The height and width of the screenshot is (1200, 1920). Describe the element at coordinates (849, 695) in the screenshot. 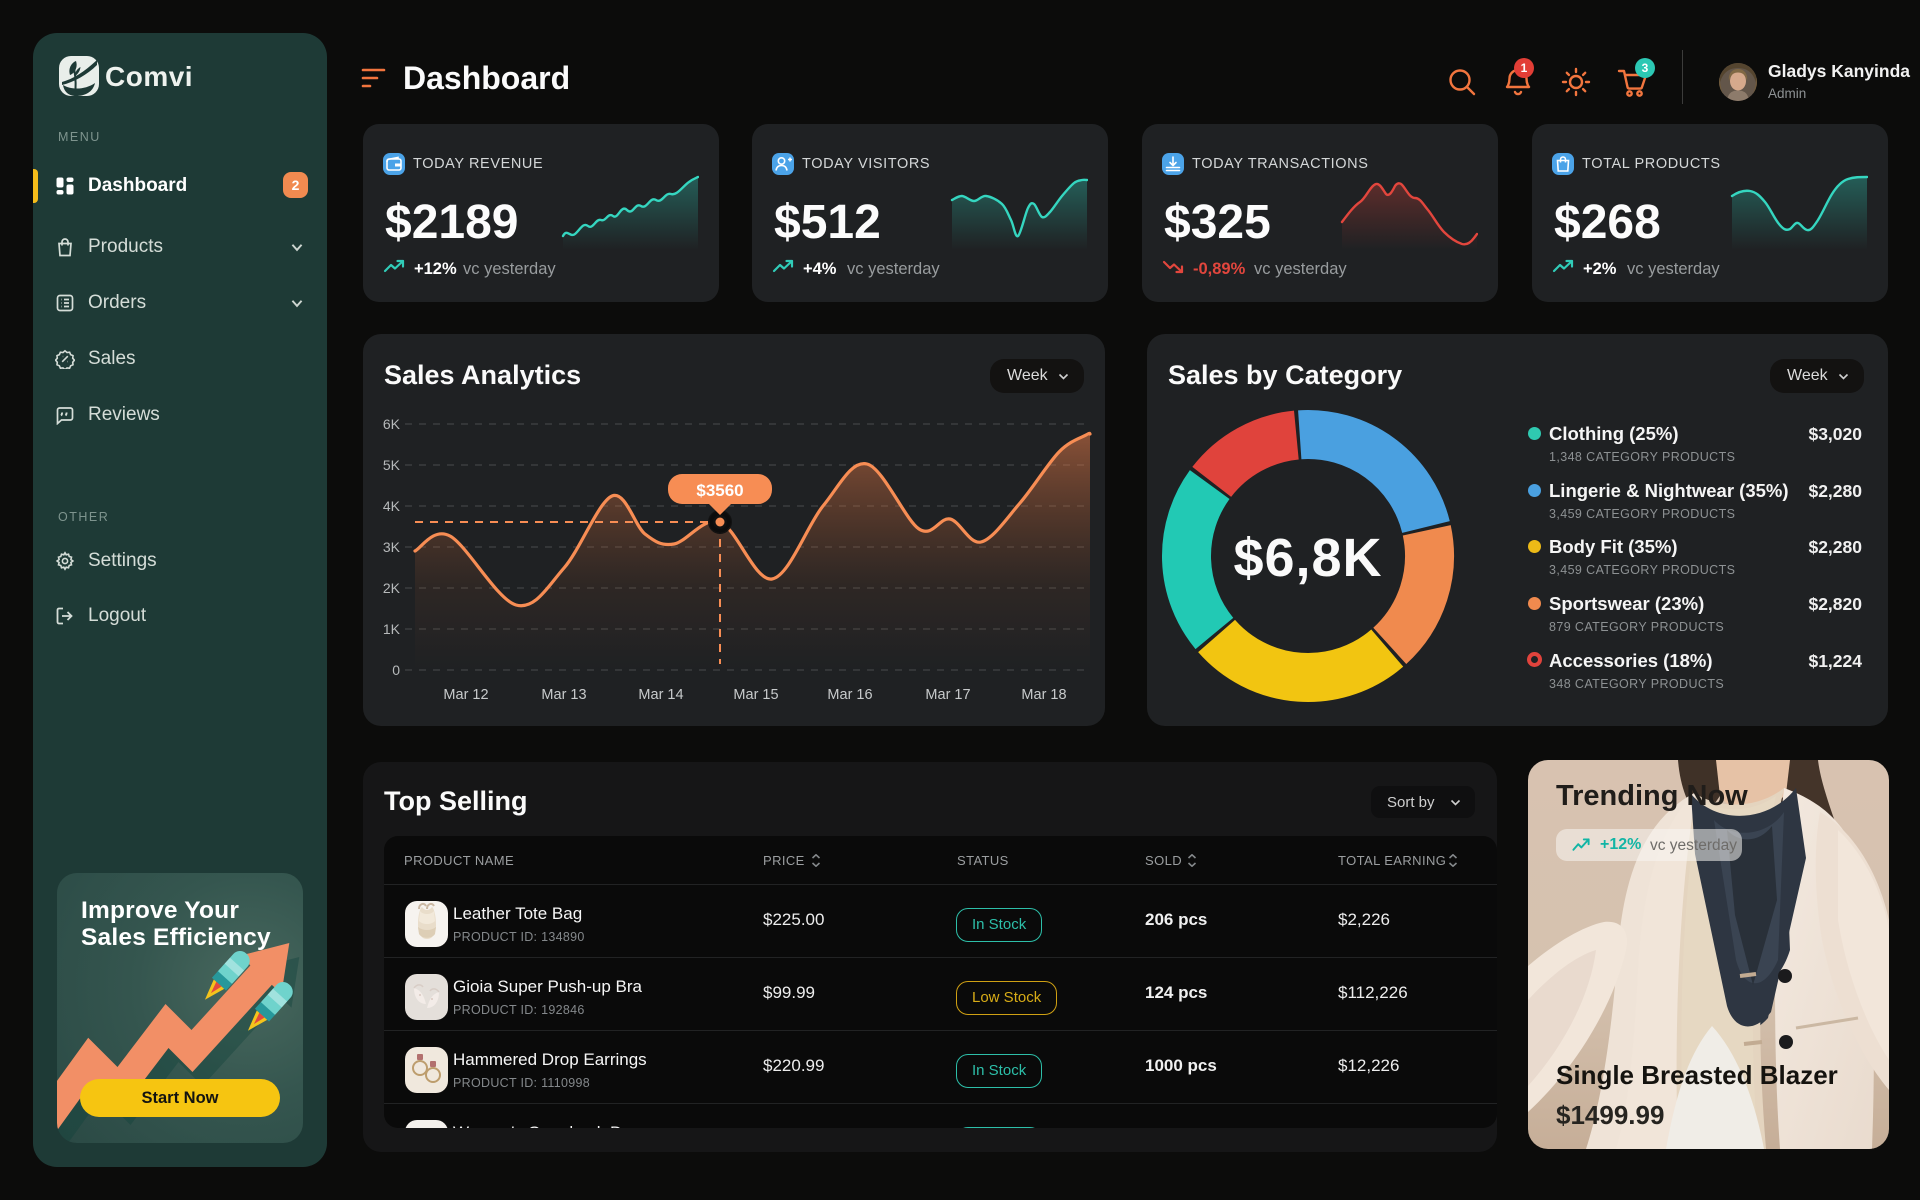

I see `svg-text: Mar 16` at that location.